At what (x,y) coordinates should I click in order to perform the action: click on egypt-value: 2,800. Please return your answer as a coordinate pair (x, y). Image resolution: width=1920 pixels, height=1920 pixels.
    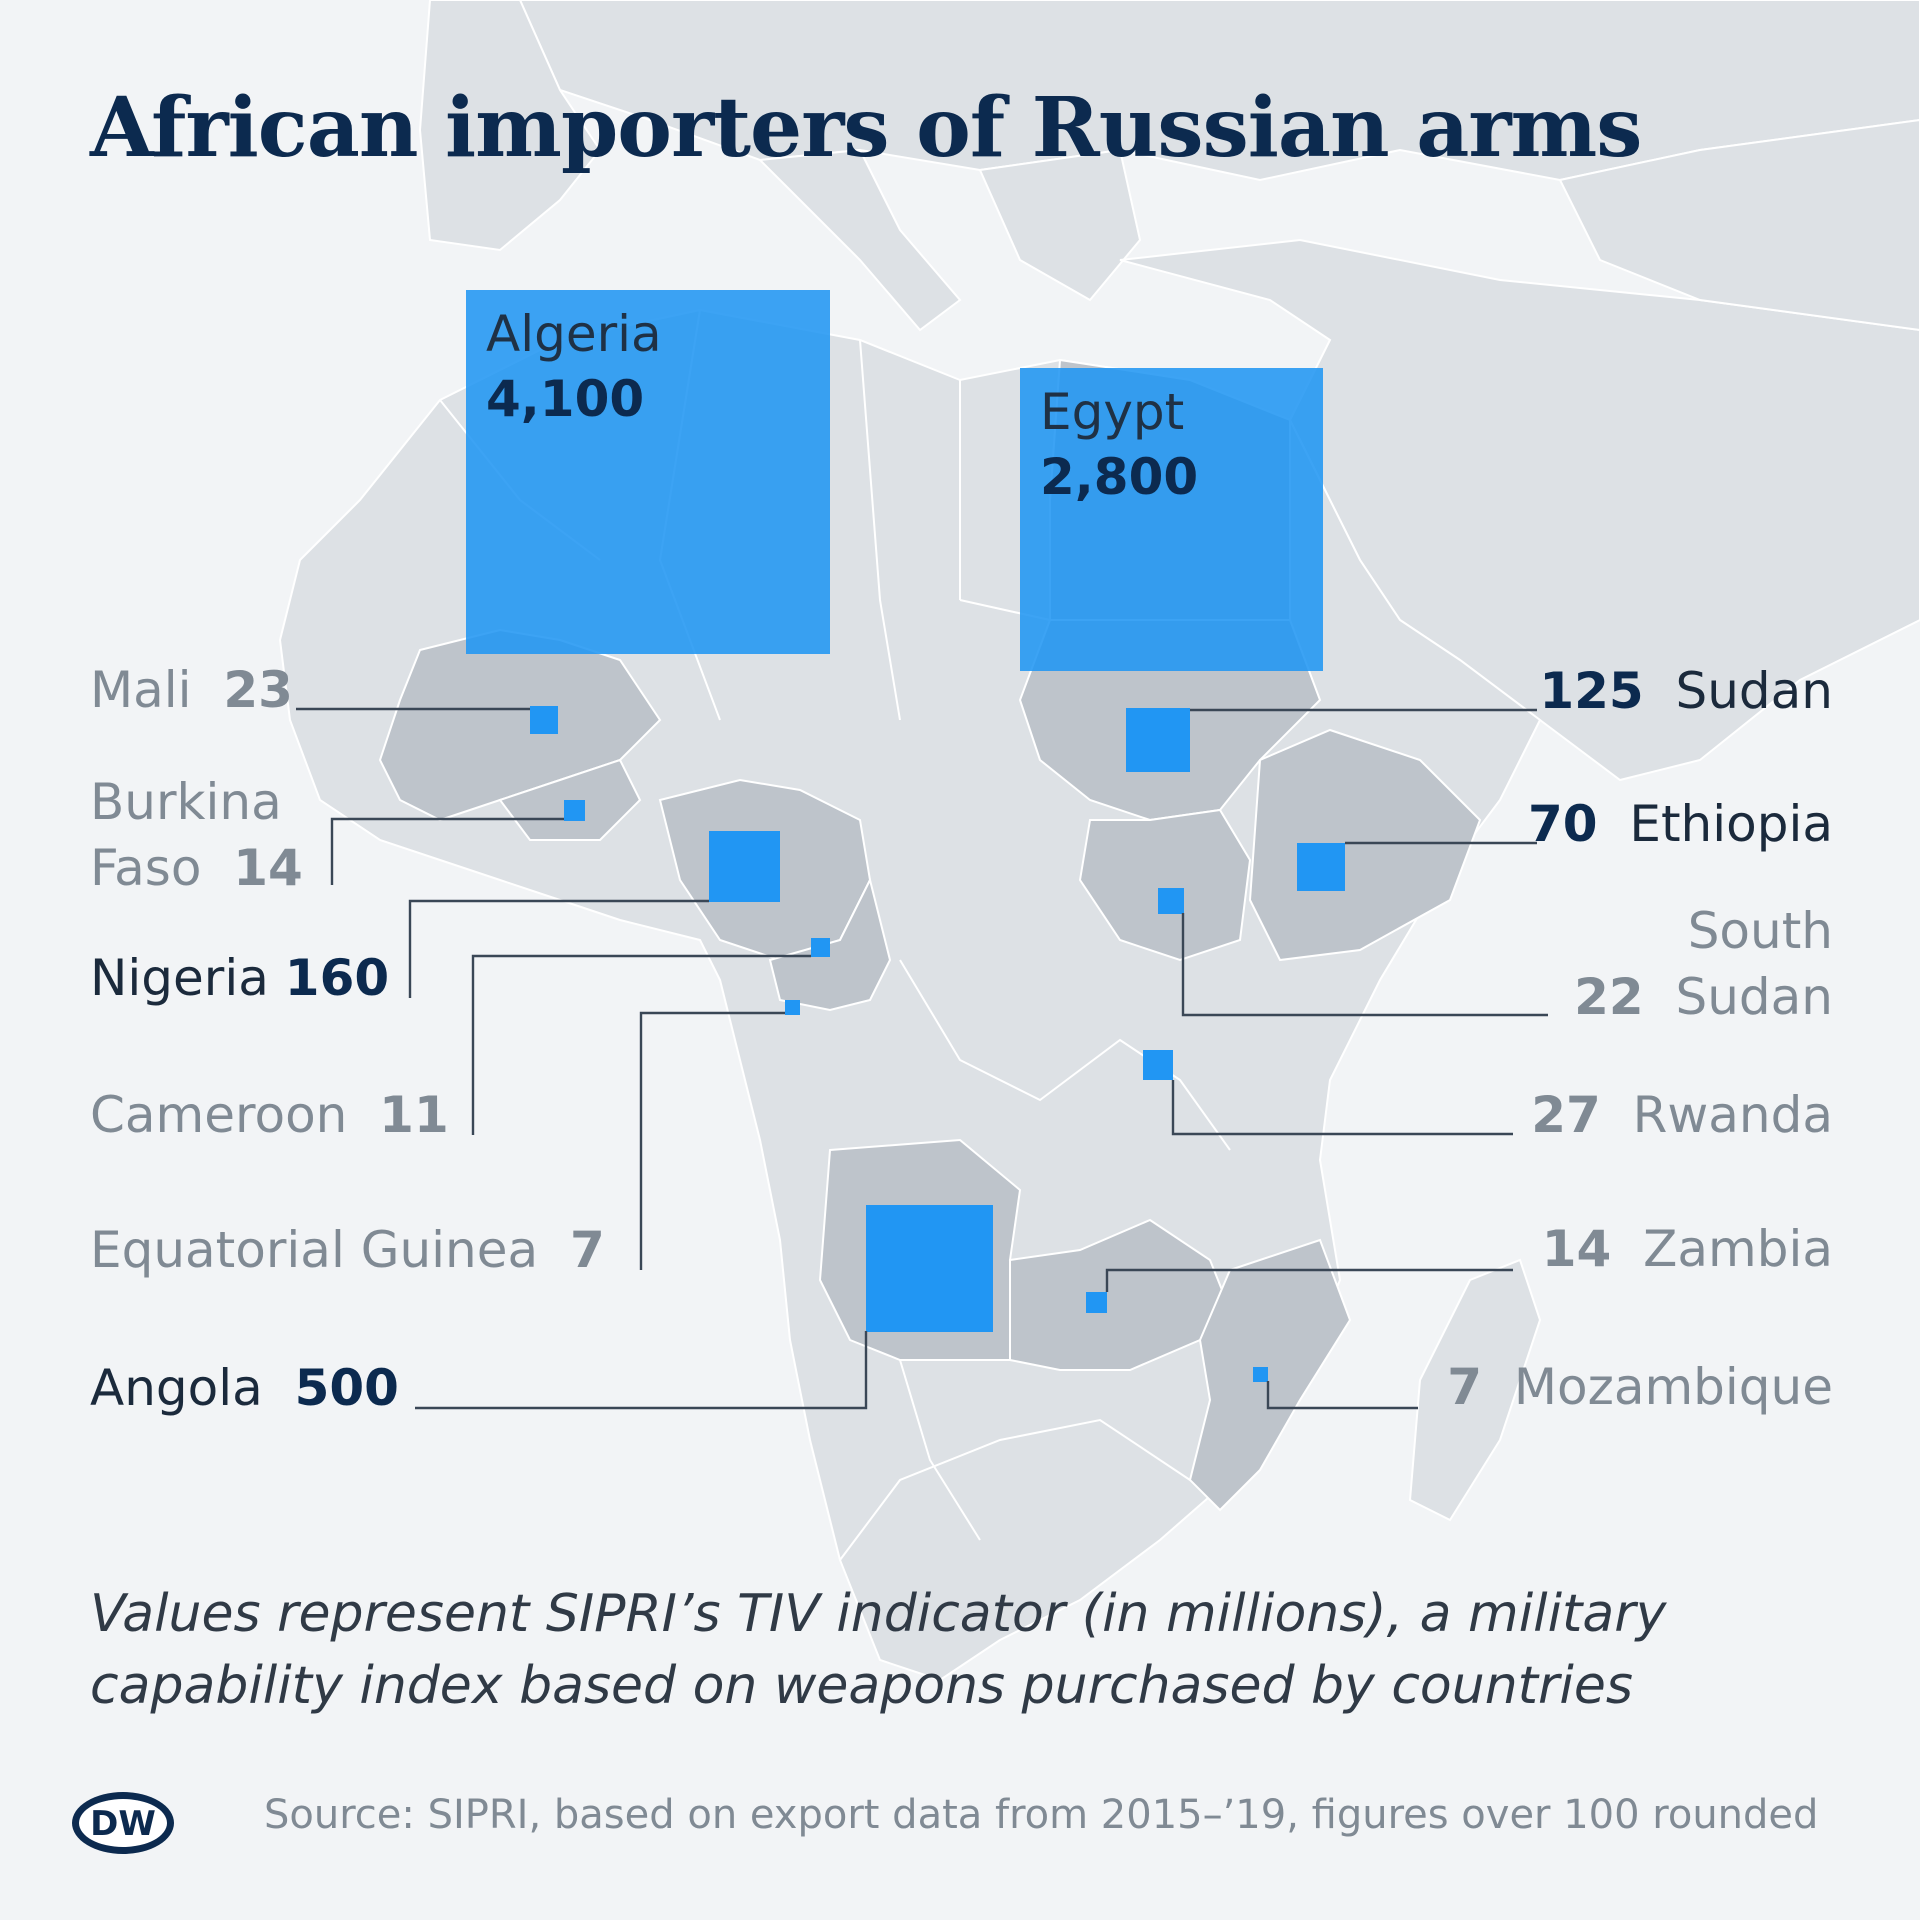
    Looking at the image, I should click on (1119, 477).